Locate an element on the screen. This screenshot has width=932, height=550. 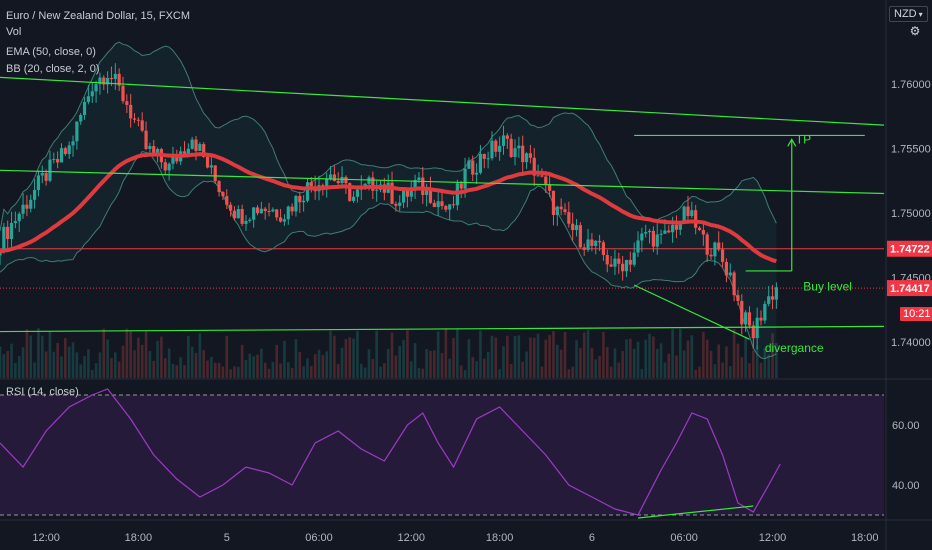
volume-legend: Vol is located at coordinates (14, 32).